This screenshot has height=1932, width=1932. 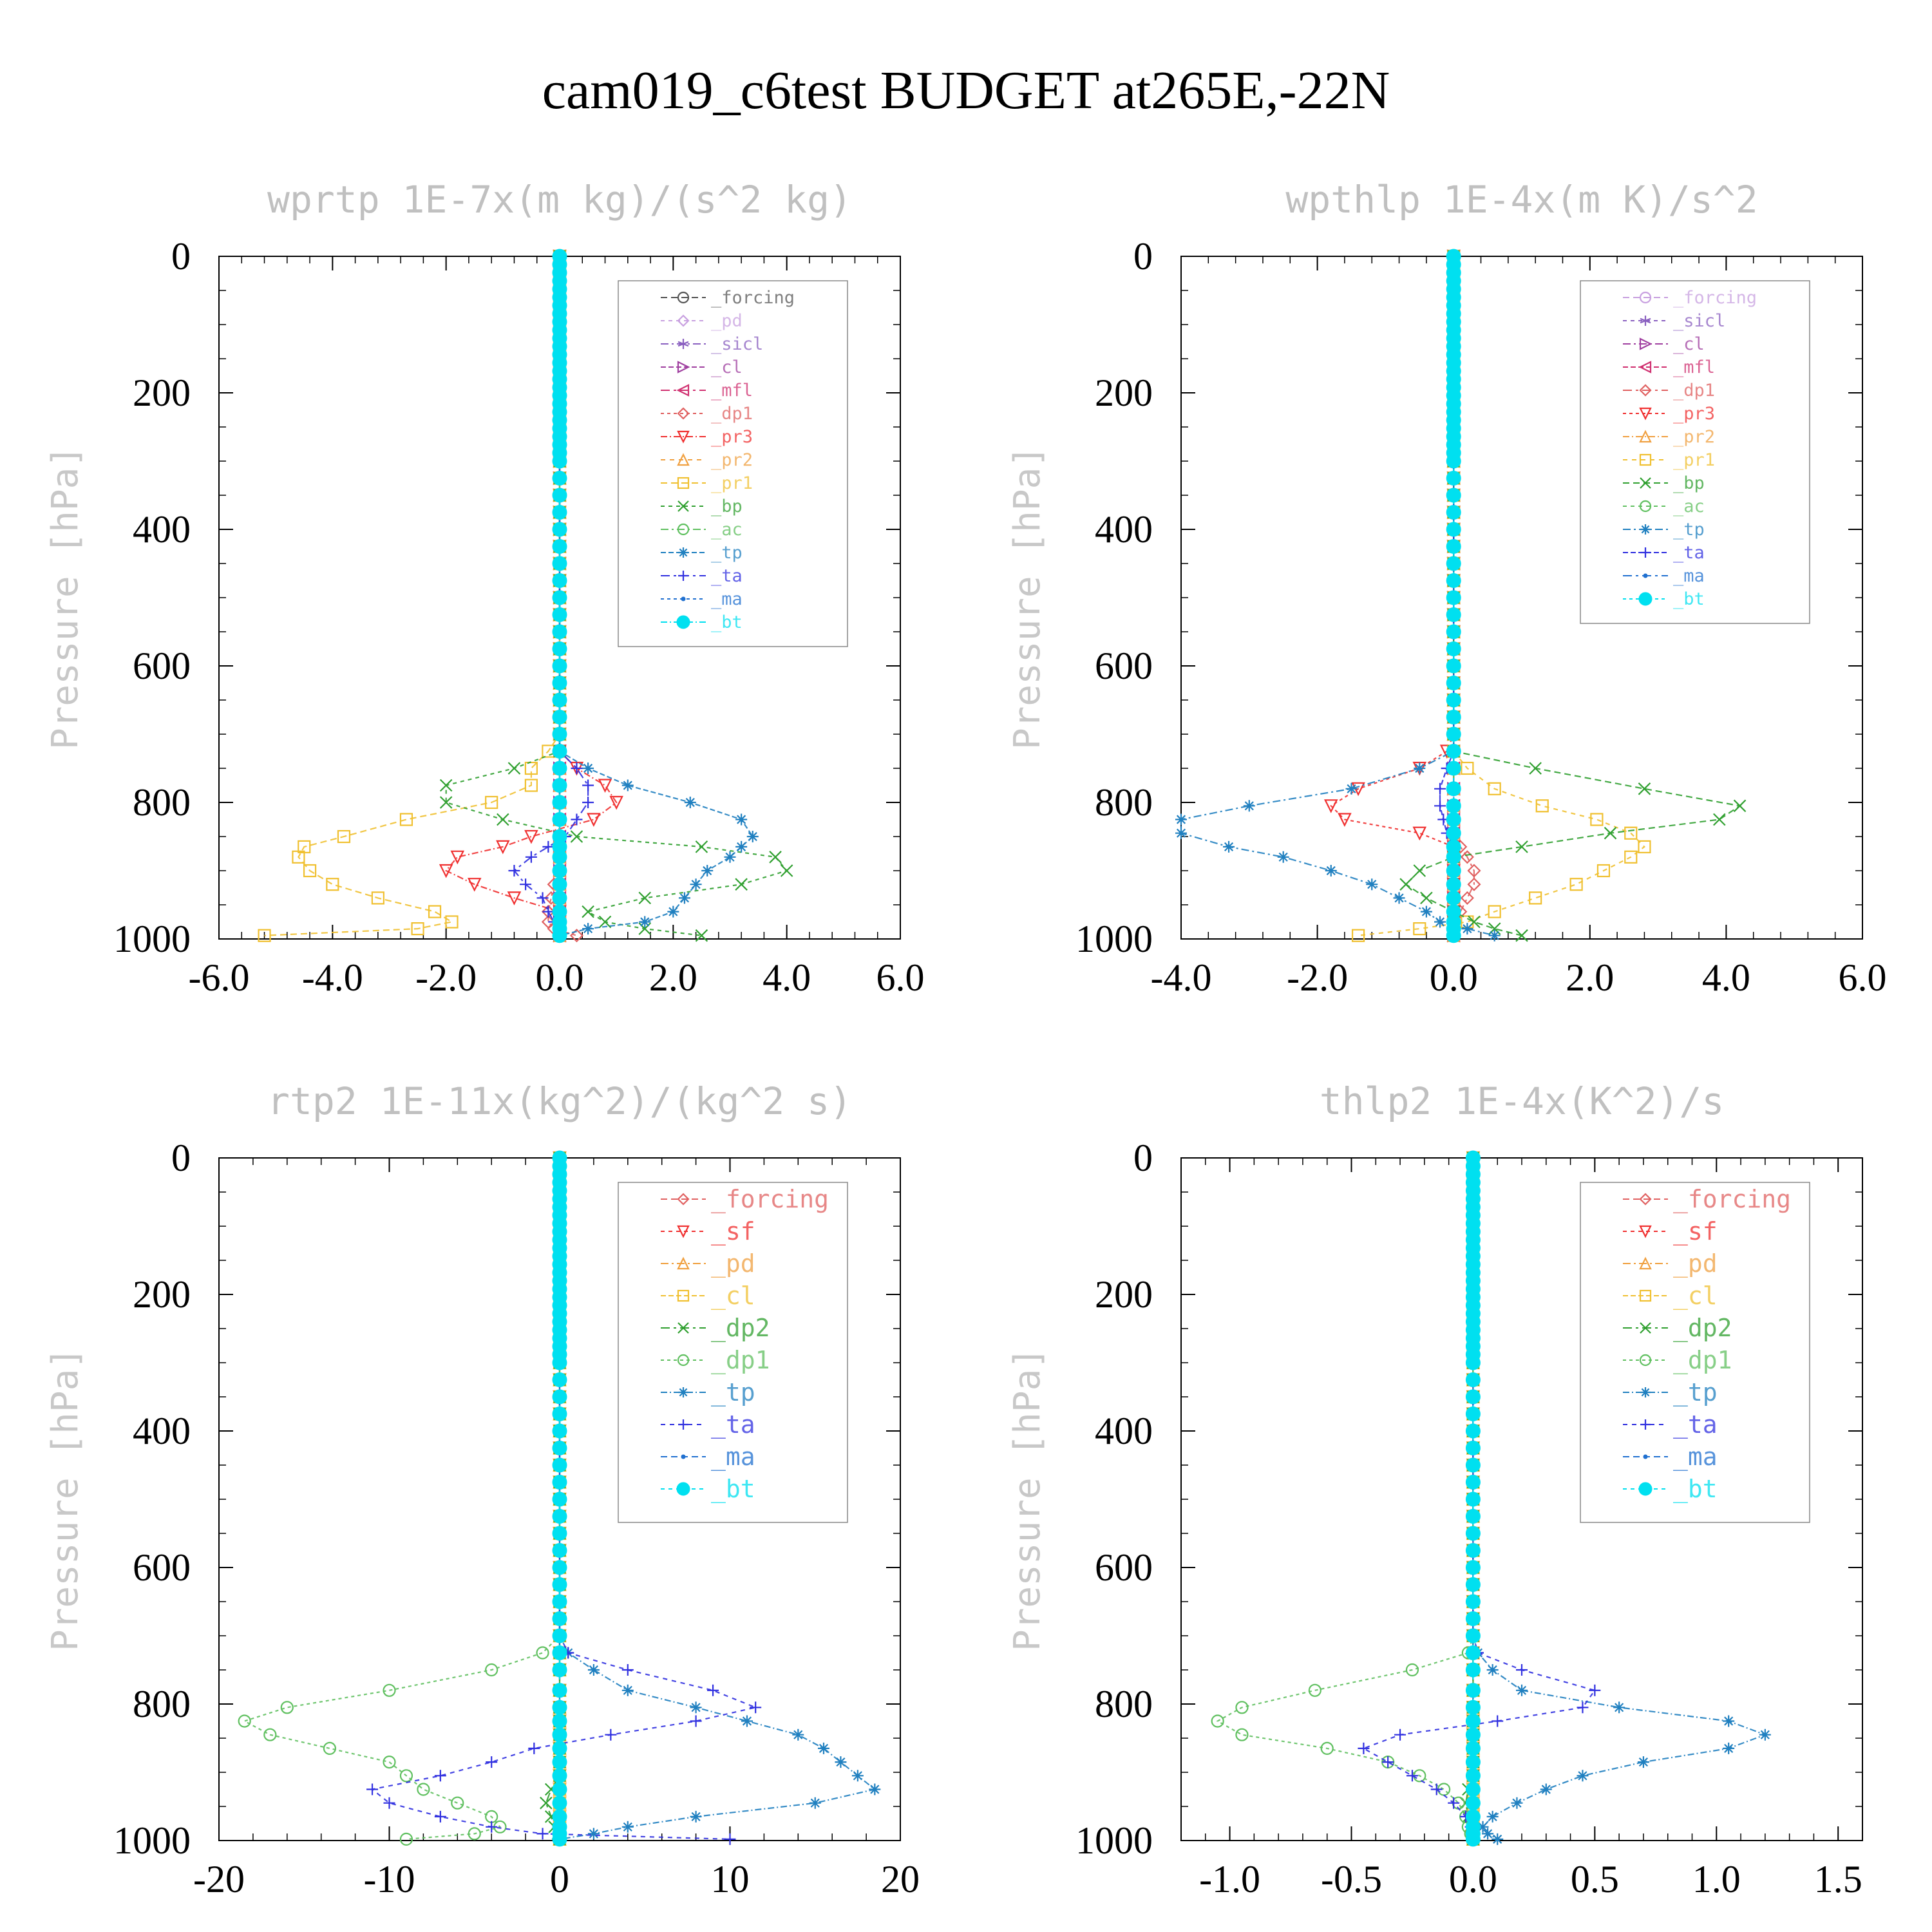 What do you see at coordinates (733, 1393) in the screenshot?
I see `legend-label: _tp` at bounding box center [733, 1393].